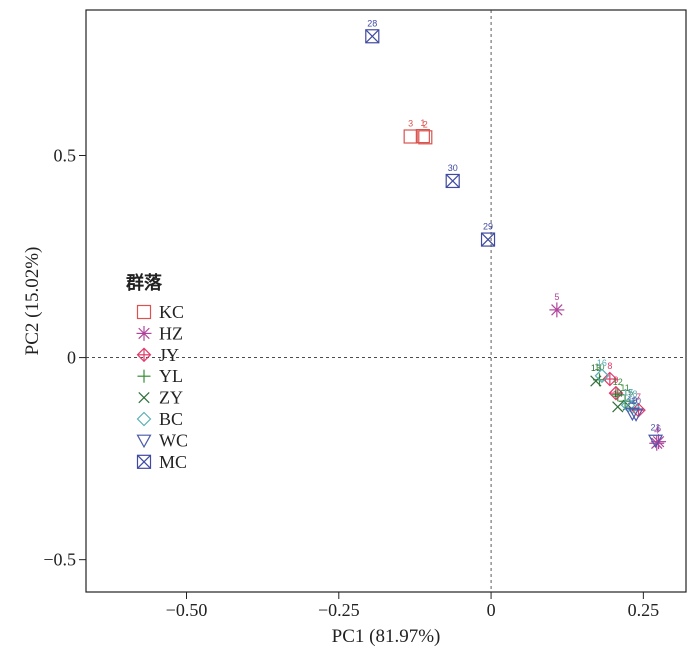 This screenshot has height=656, width=700. I want to click on data-point-zy: 14, so click(618, 401).